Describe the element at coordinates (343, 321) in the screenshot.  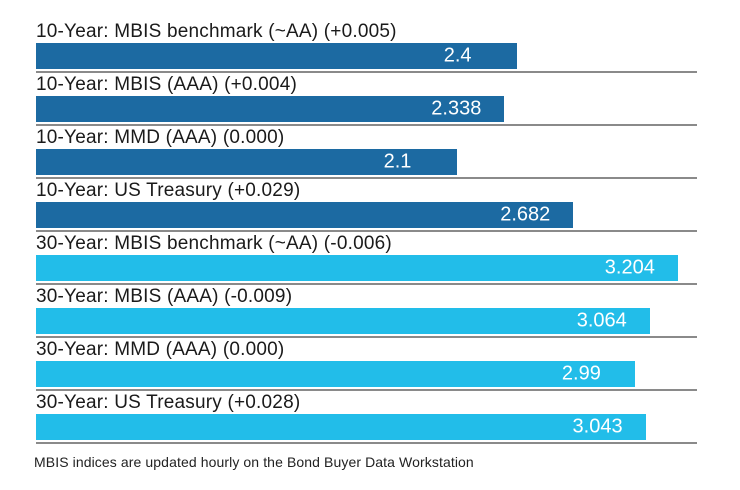
I see `bar: 3.064` at that location.